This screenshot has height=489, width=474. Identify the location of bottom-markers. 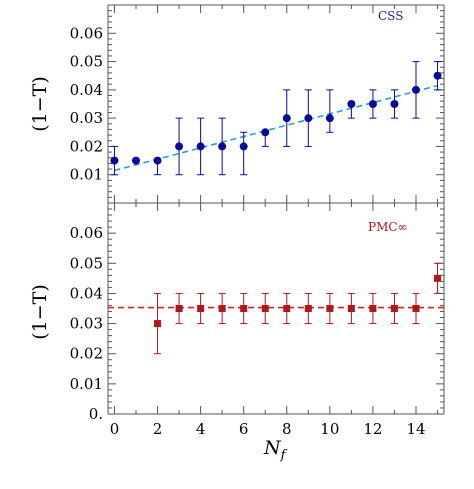
(298, 301).